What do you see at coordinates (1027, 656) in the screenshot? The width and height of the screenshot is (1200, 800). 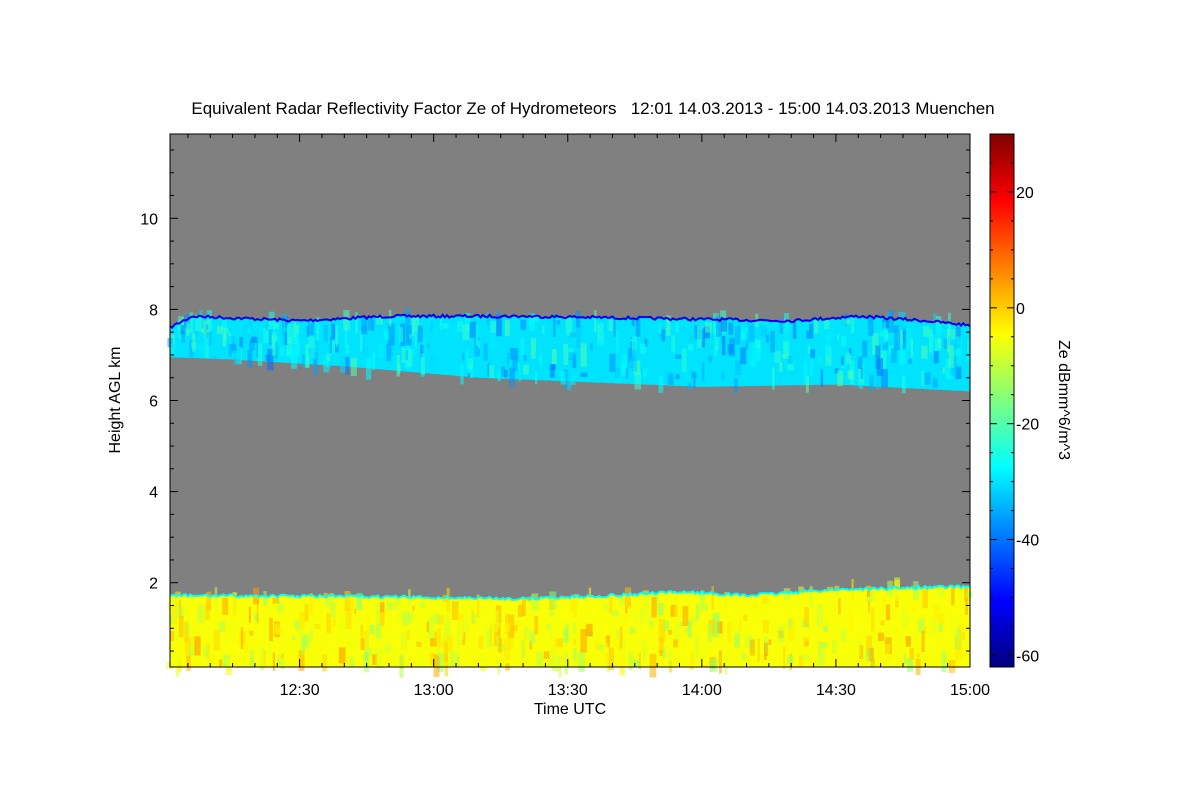 I see `colorbar-tick-label: -60` at bounding box center [1027, 656].